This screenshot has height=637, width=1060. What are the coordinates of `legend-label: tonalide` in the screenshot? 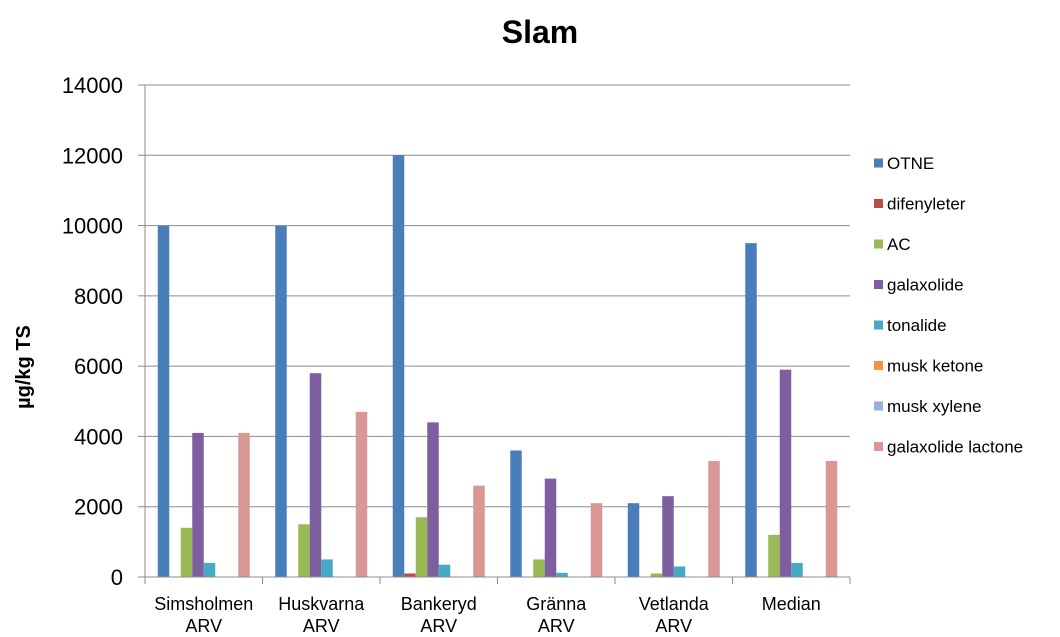 It's located at (917, 325).